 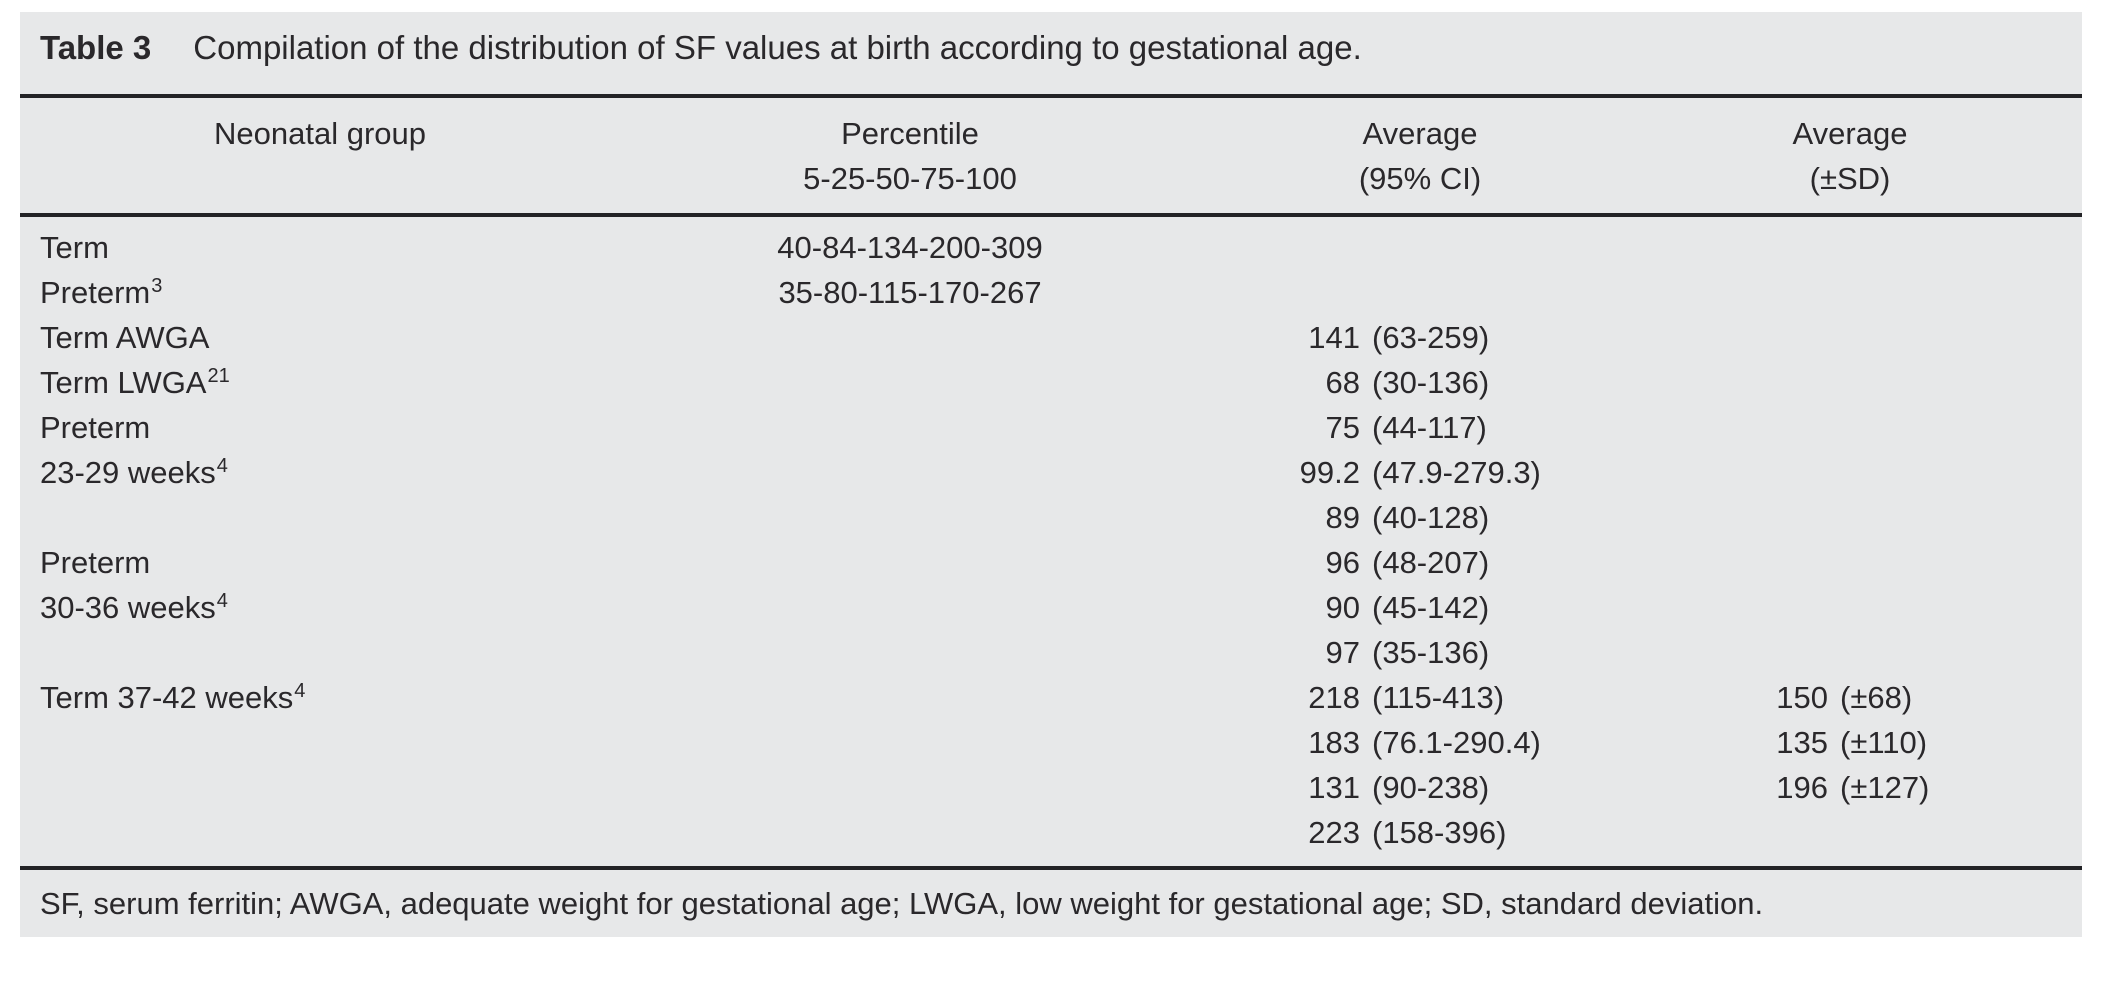 I want to click on cell-average-ci: 97 (35-136), so click(x=1407, y=652).